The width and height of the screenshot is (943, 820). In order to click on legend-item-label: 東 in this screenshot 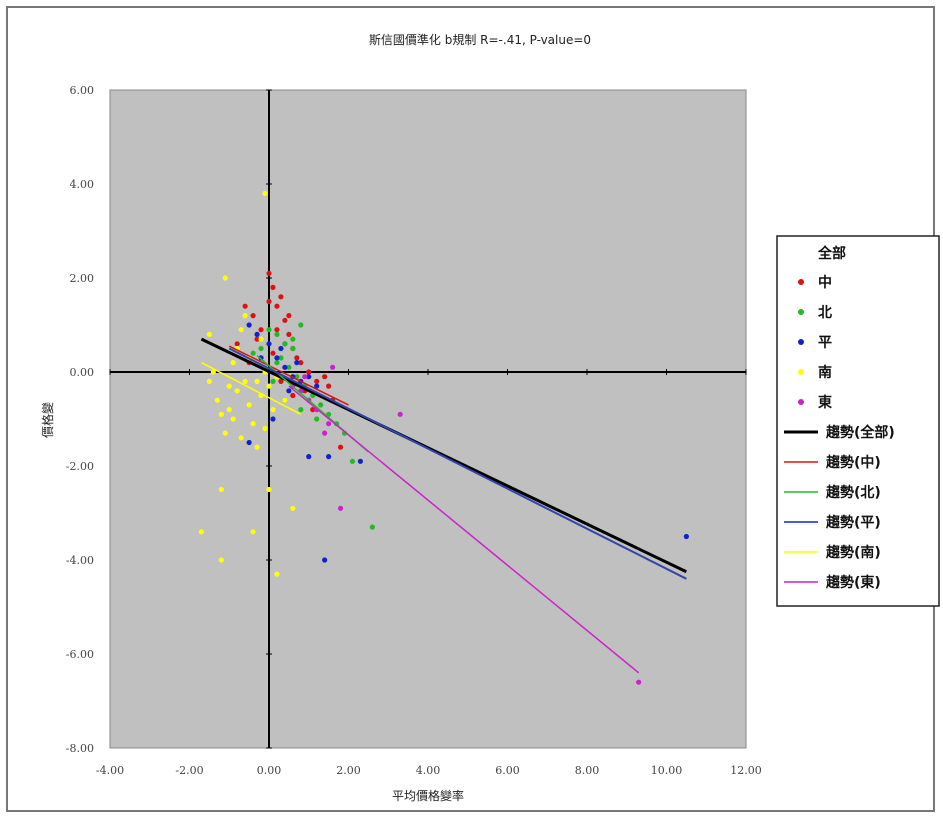, I will do `click(825, 402)`.